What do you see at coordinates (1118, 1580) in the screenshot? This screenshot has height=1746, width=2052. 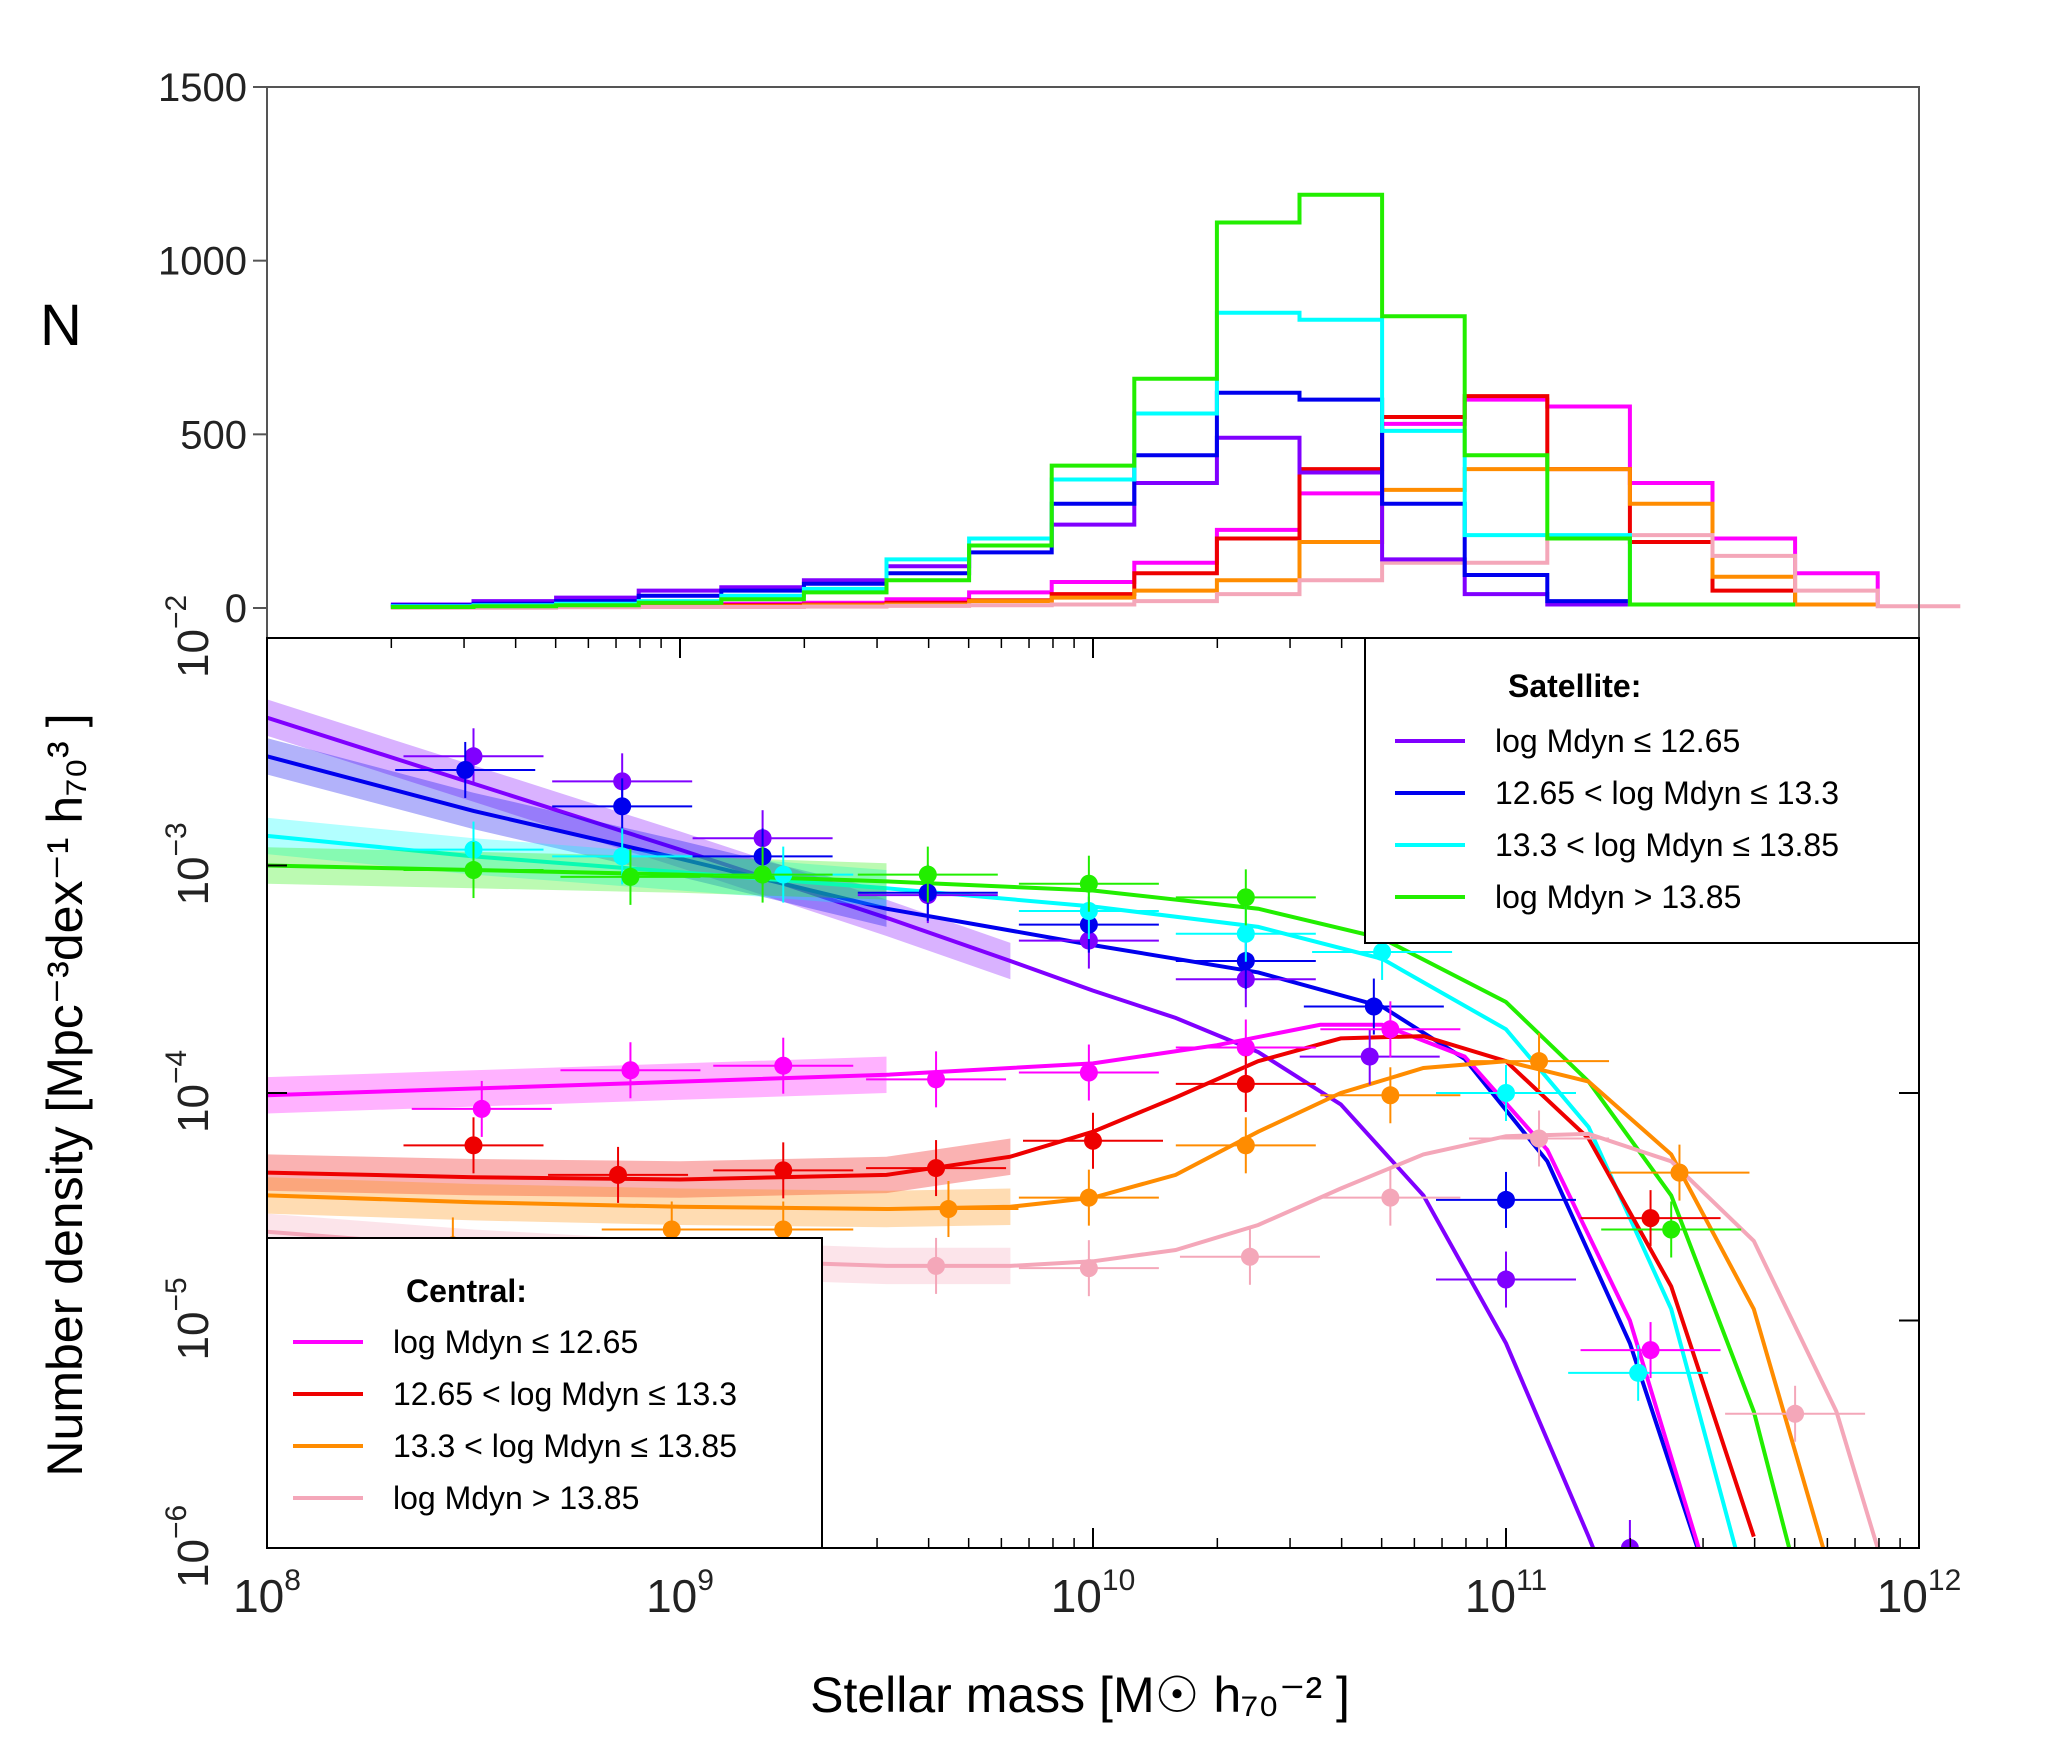 I see `xtick-exponent: 10` at bounding box center [1118, 1580].